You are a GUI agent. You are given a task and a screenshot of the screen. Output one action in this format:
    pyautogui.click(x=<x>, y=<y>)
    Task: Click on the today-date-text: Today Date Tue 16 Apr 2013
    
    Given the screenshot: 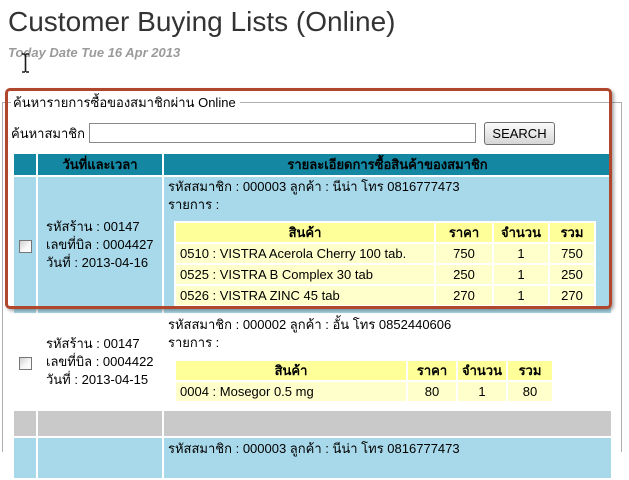 What is the action you would take?
    pyautogui.click(x=94, y=52)
    